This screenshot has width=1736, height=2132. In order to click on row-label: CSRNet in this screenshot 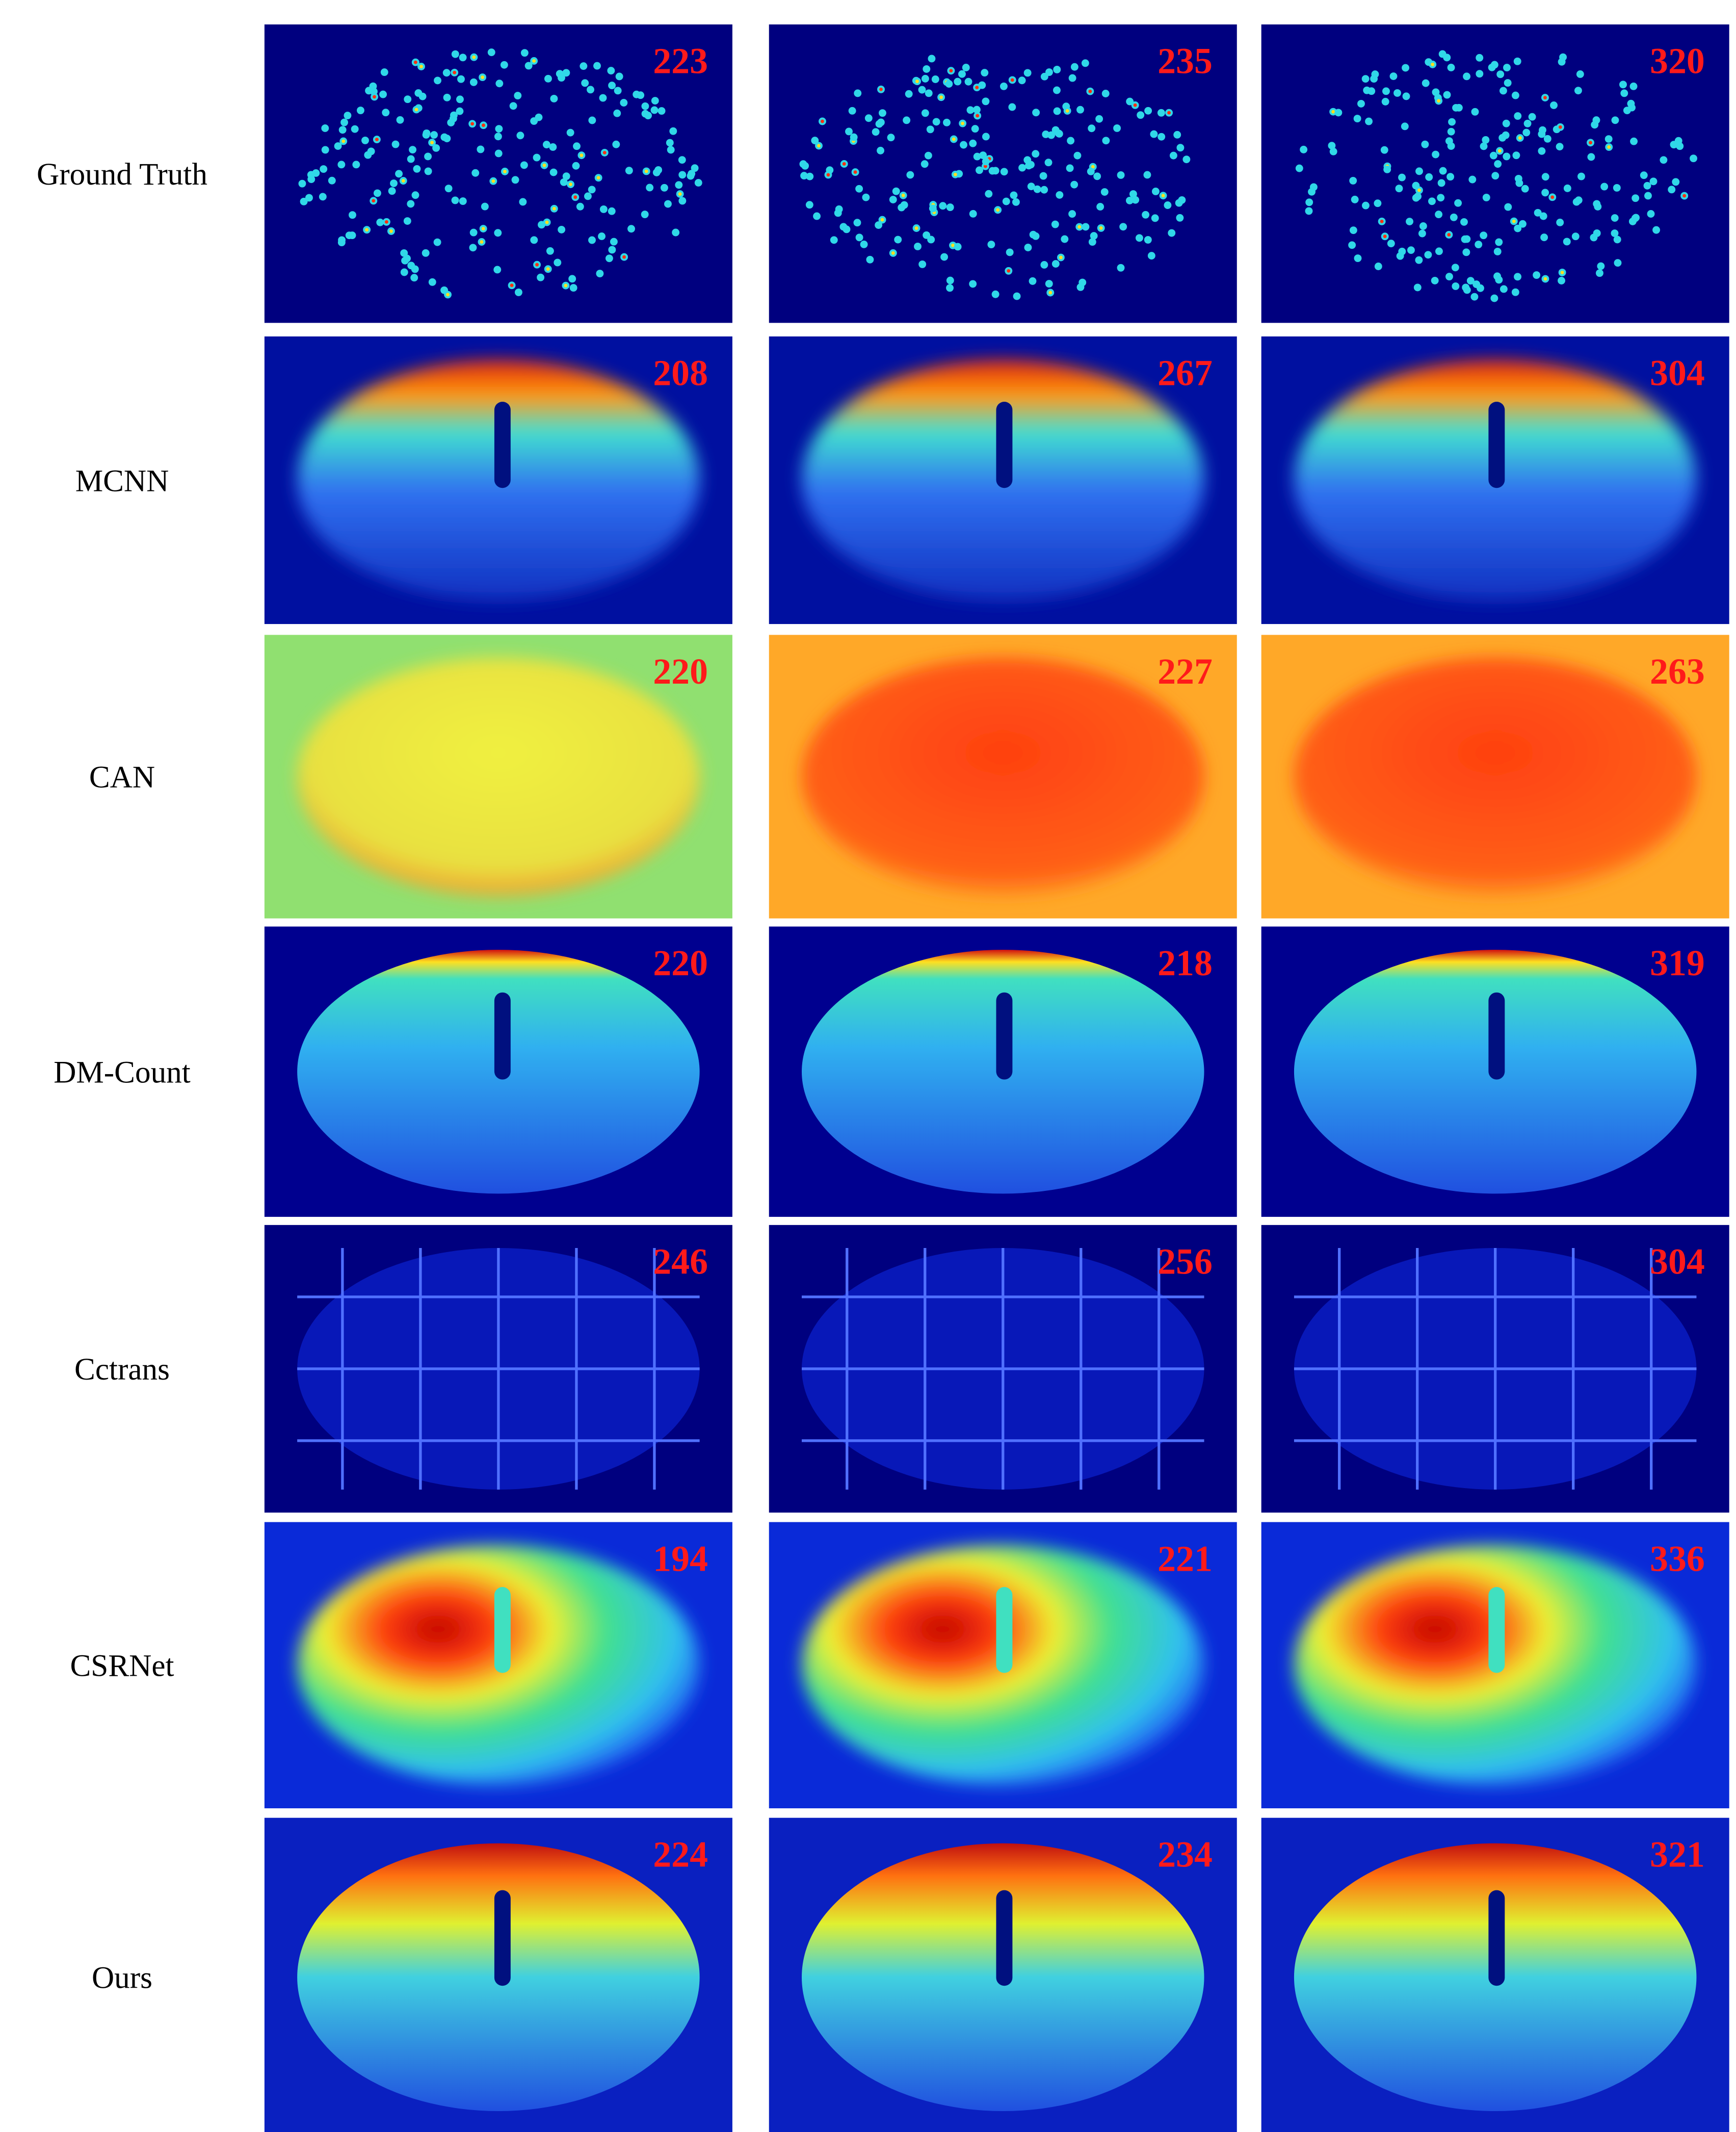, I will do `click(122, 1666)`.